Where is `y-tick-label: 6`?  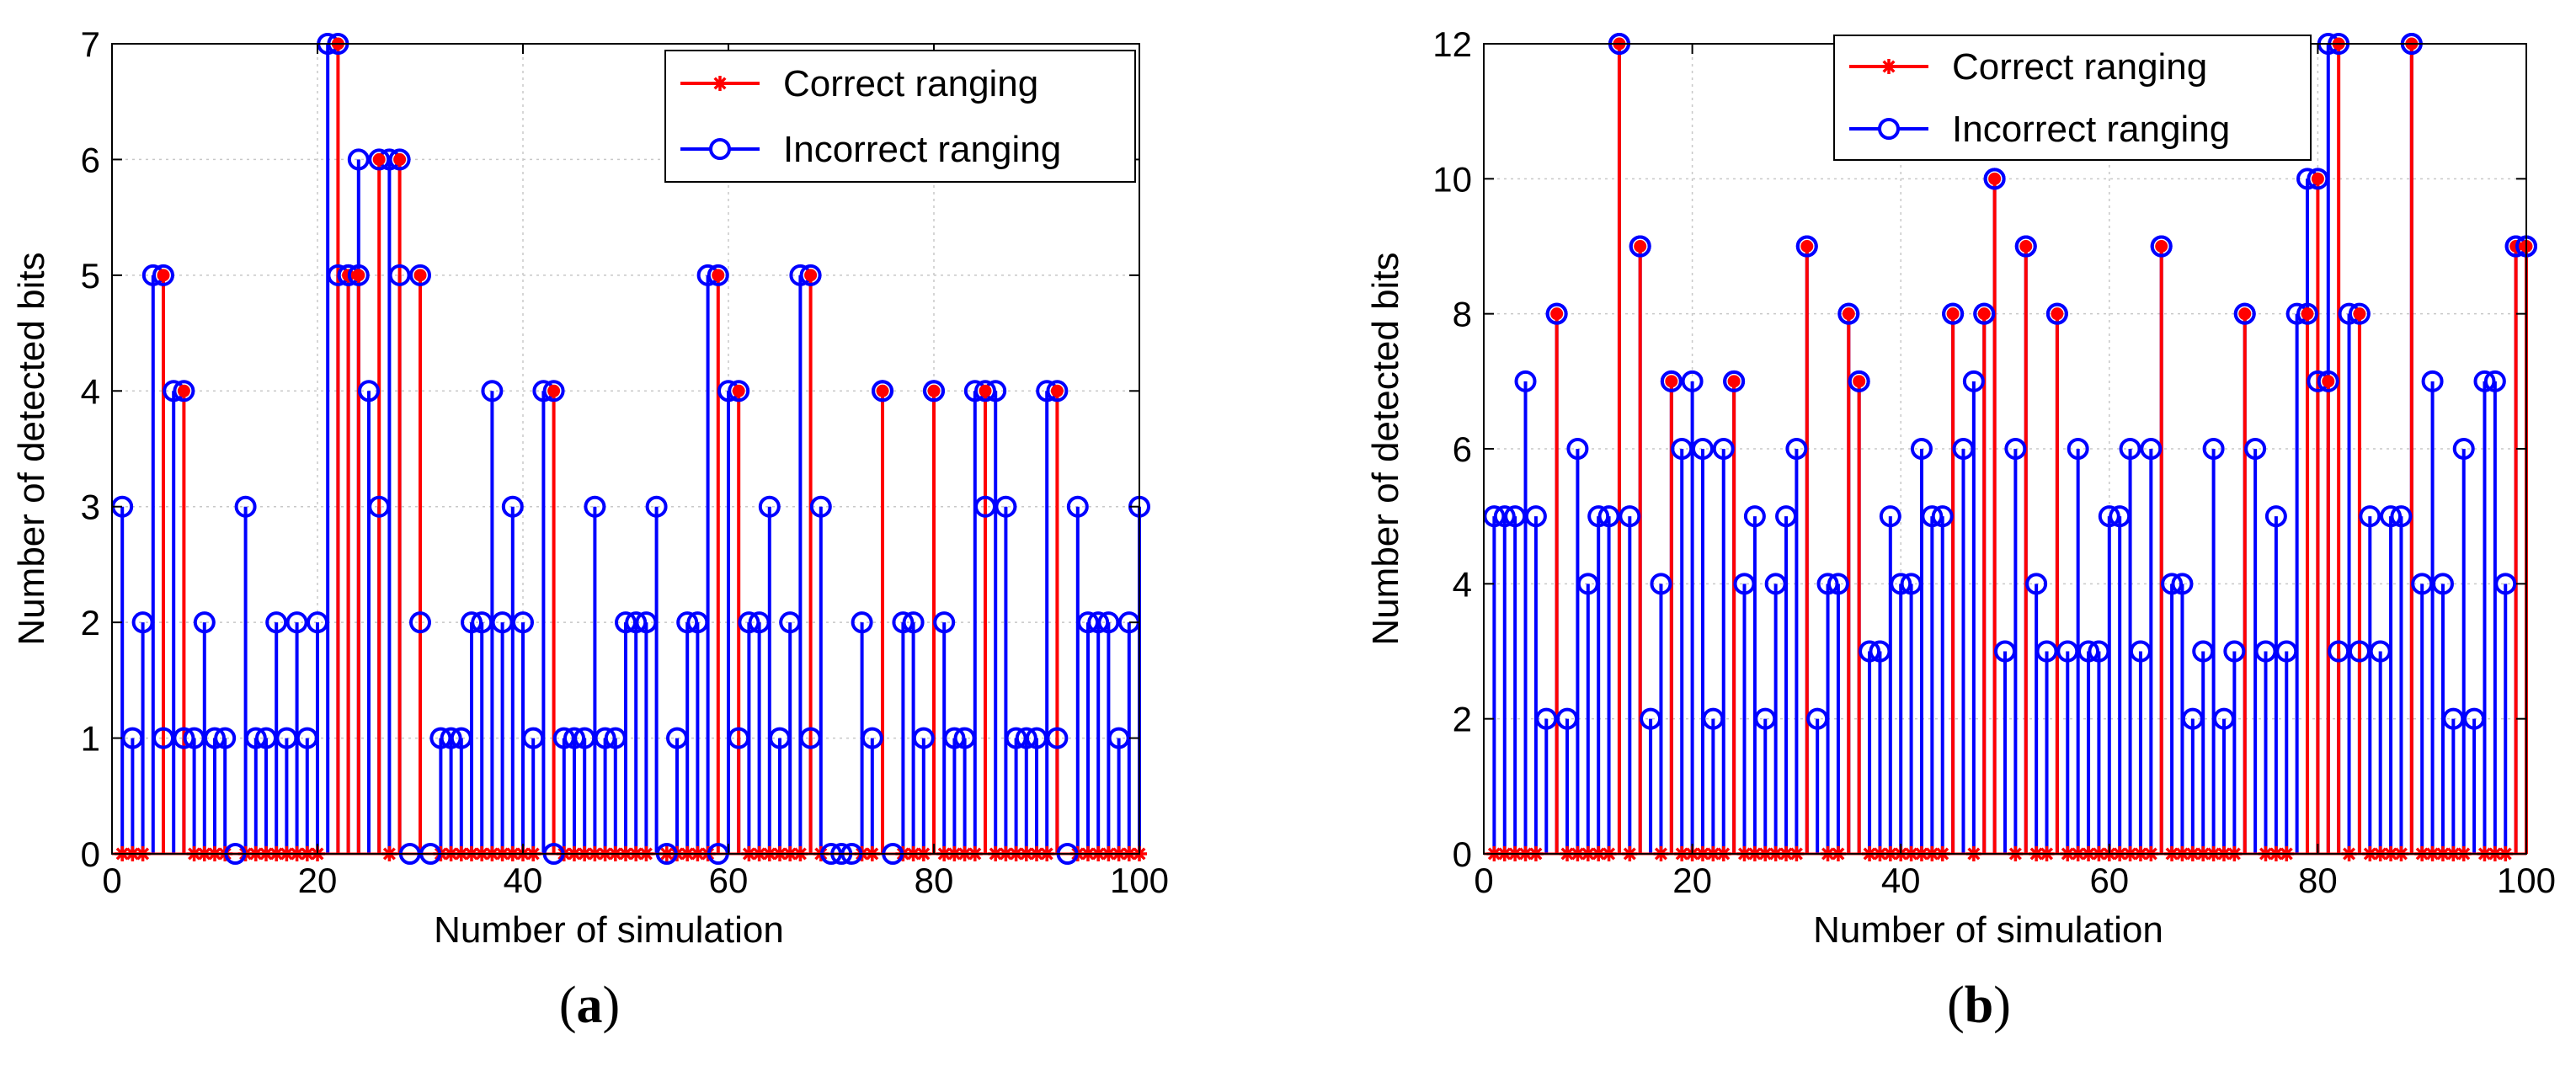
y-tick-label: 6 is located at coordinates (90, 159).